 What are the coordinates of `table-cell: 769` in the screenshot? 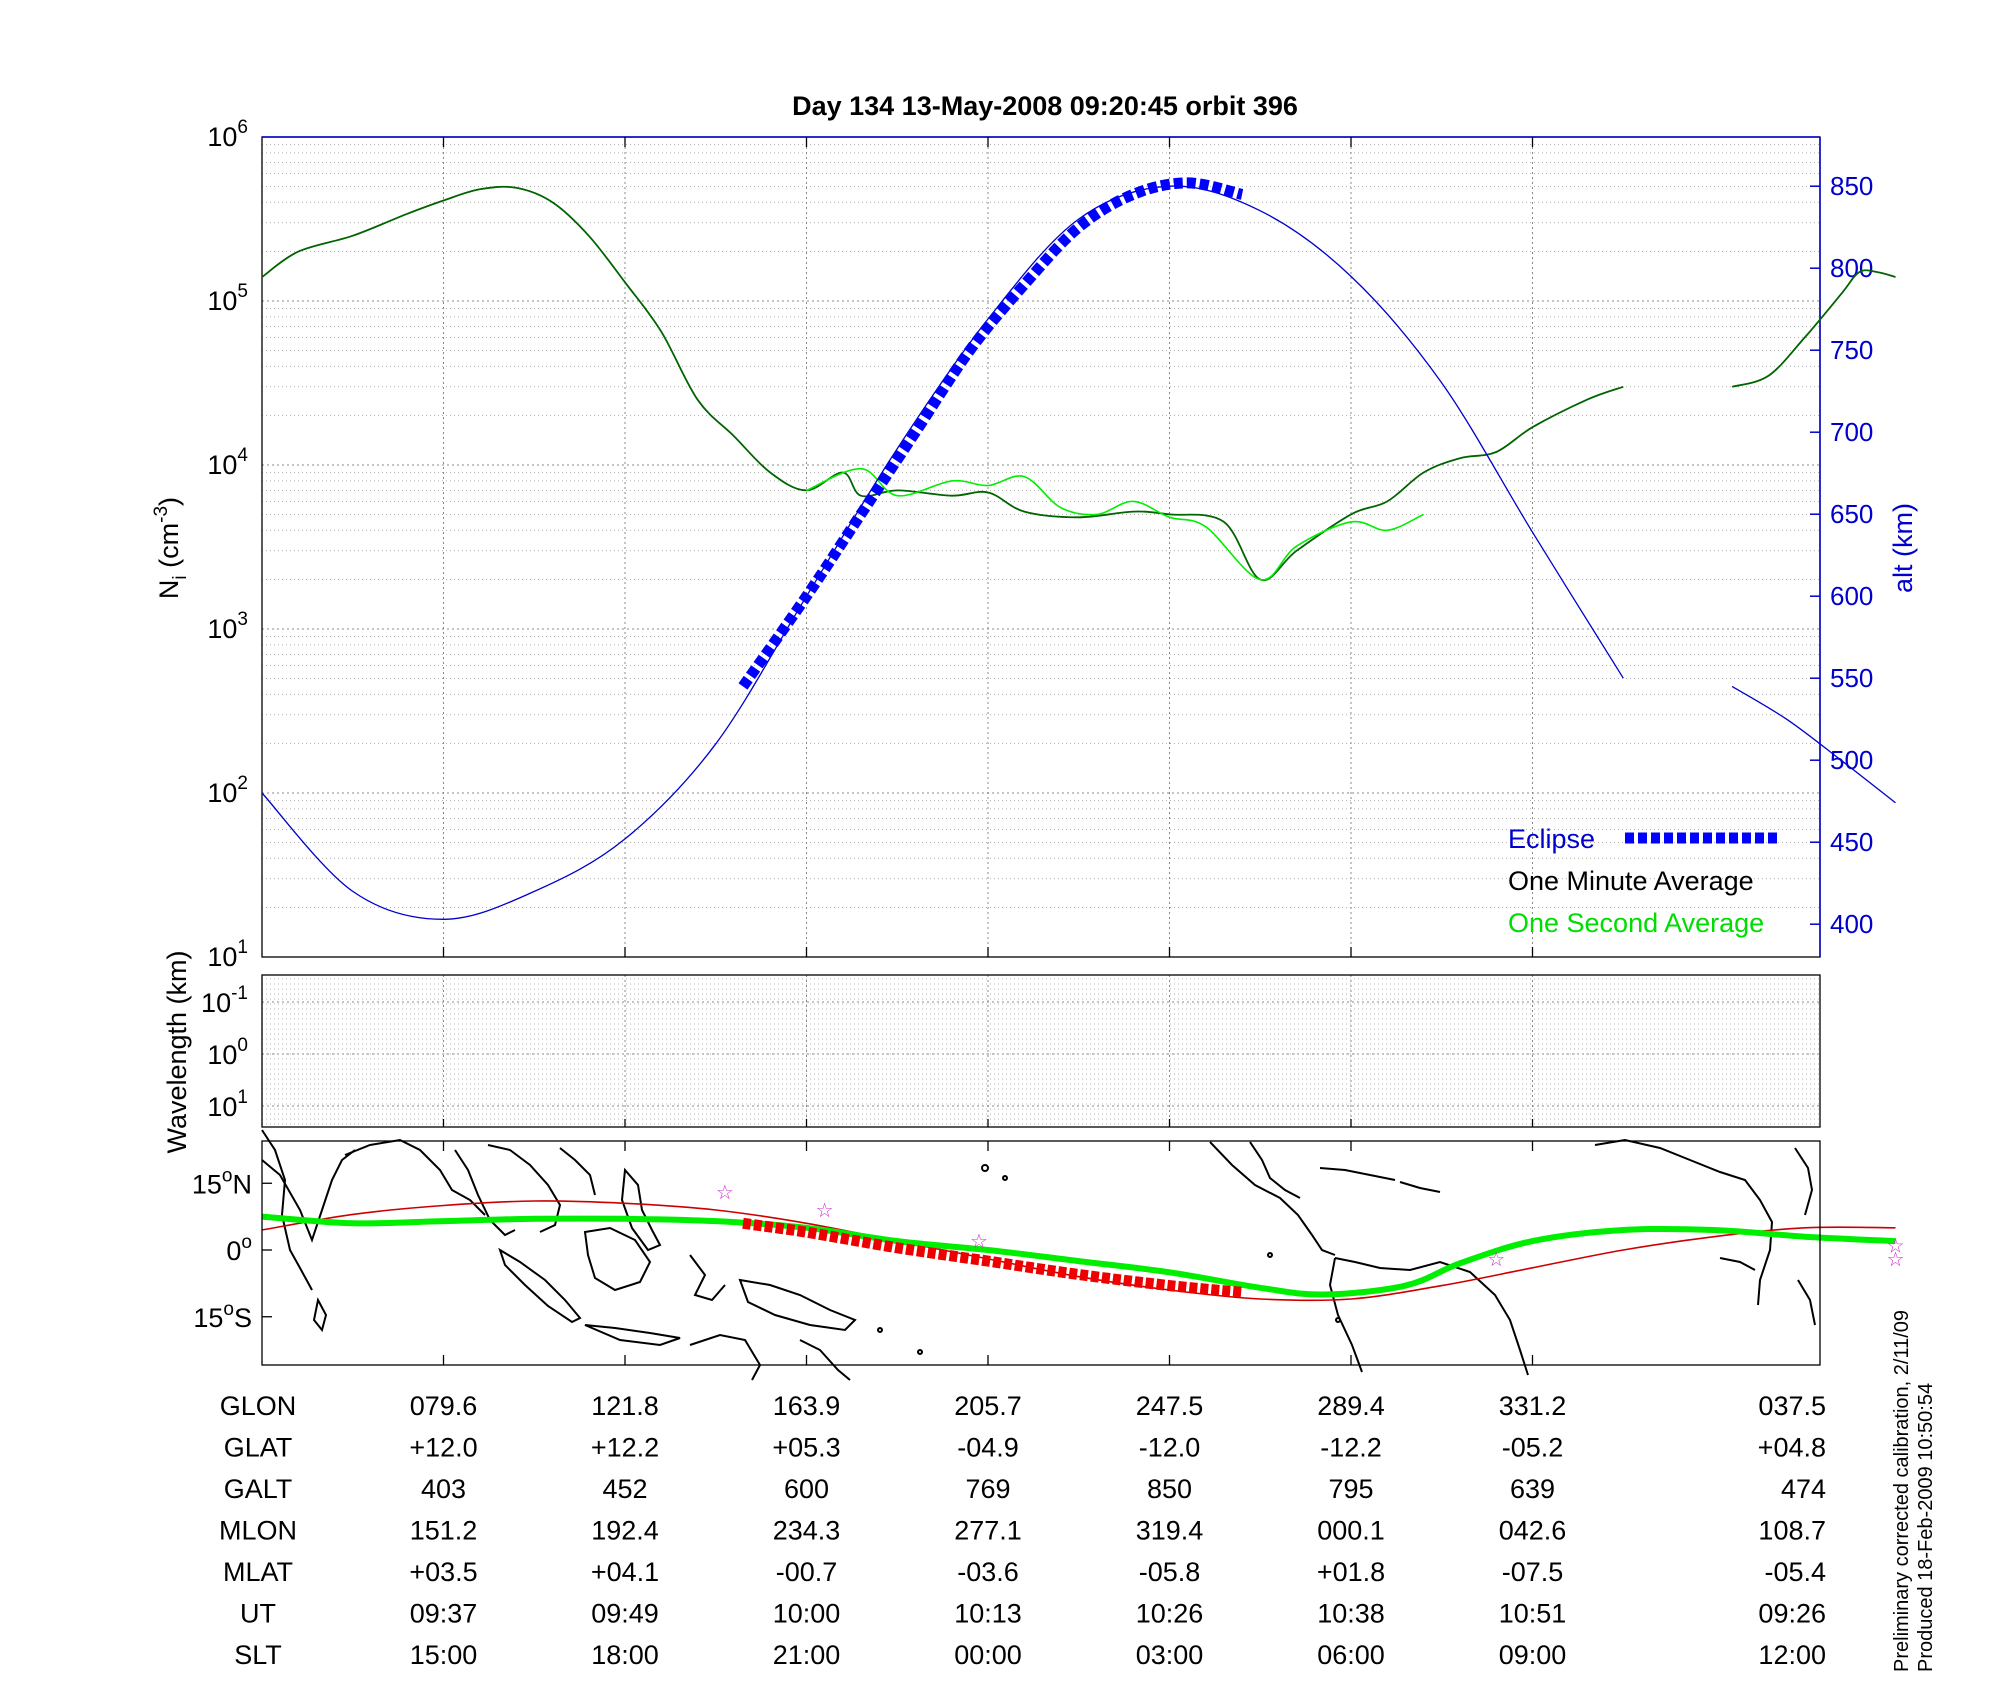 It's located at (987, 1489).